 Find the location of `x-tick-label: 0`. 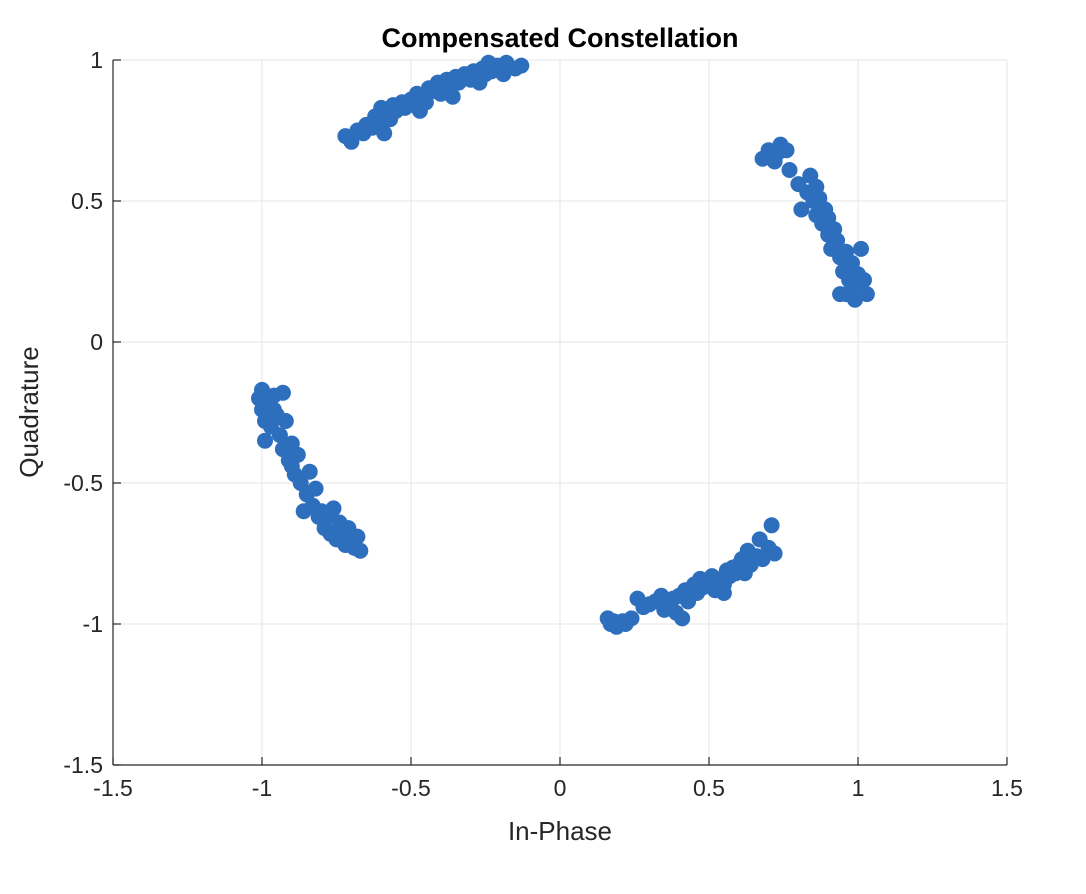

x-tick-label: 0 is located at coordinates (560, 788).